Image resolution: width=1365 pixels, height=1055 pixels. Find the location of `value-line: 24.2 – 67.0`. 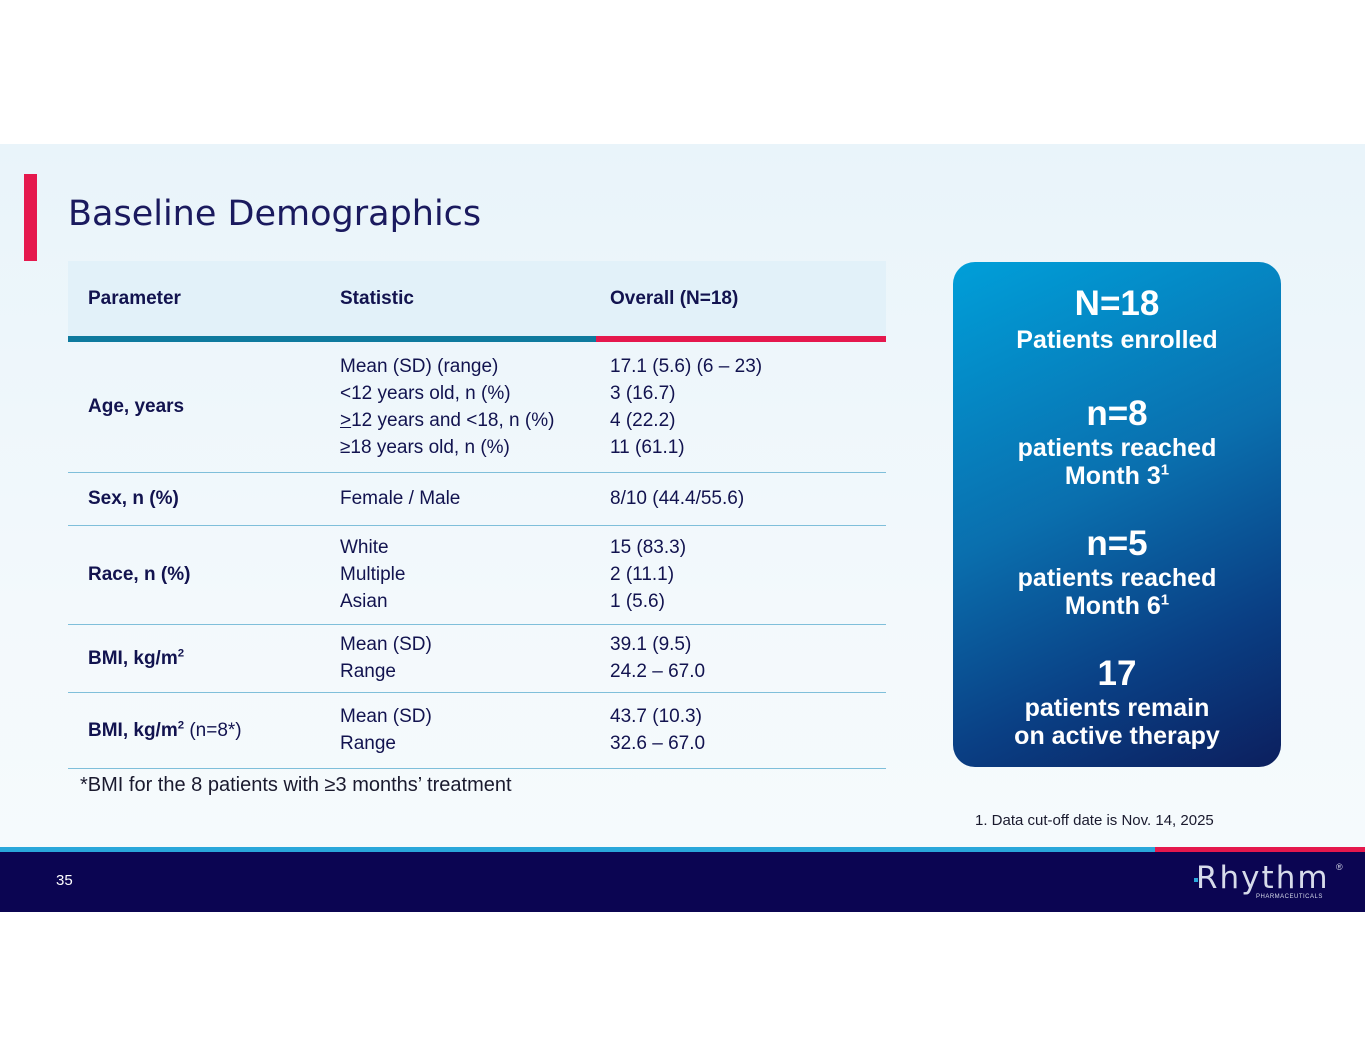

value-line: 24.2 – 67.0 is located at coordinates (658, 671).